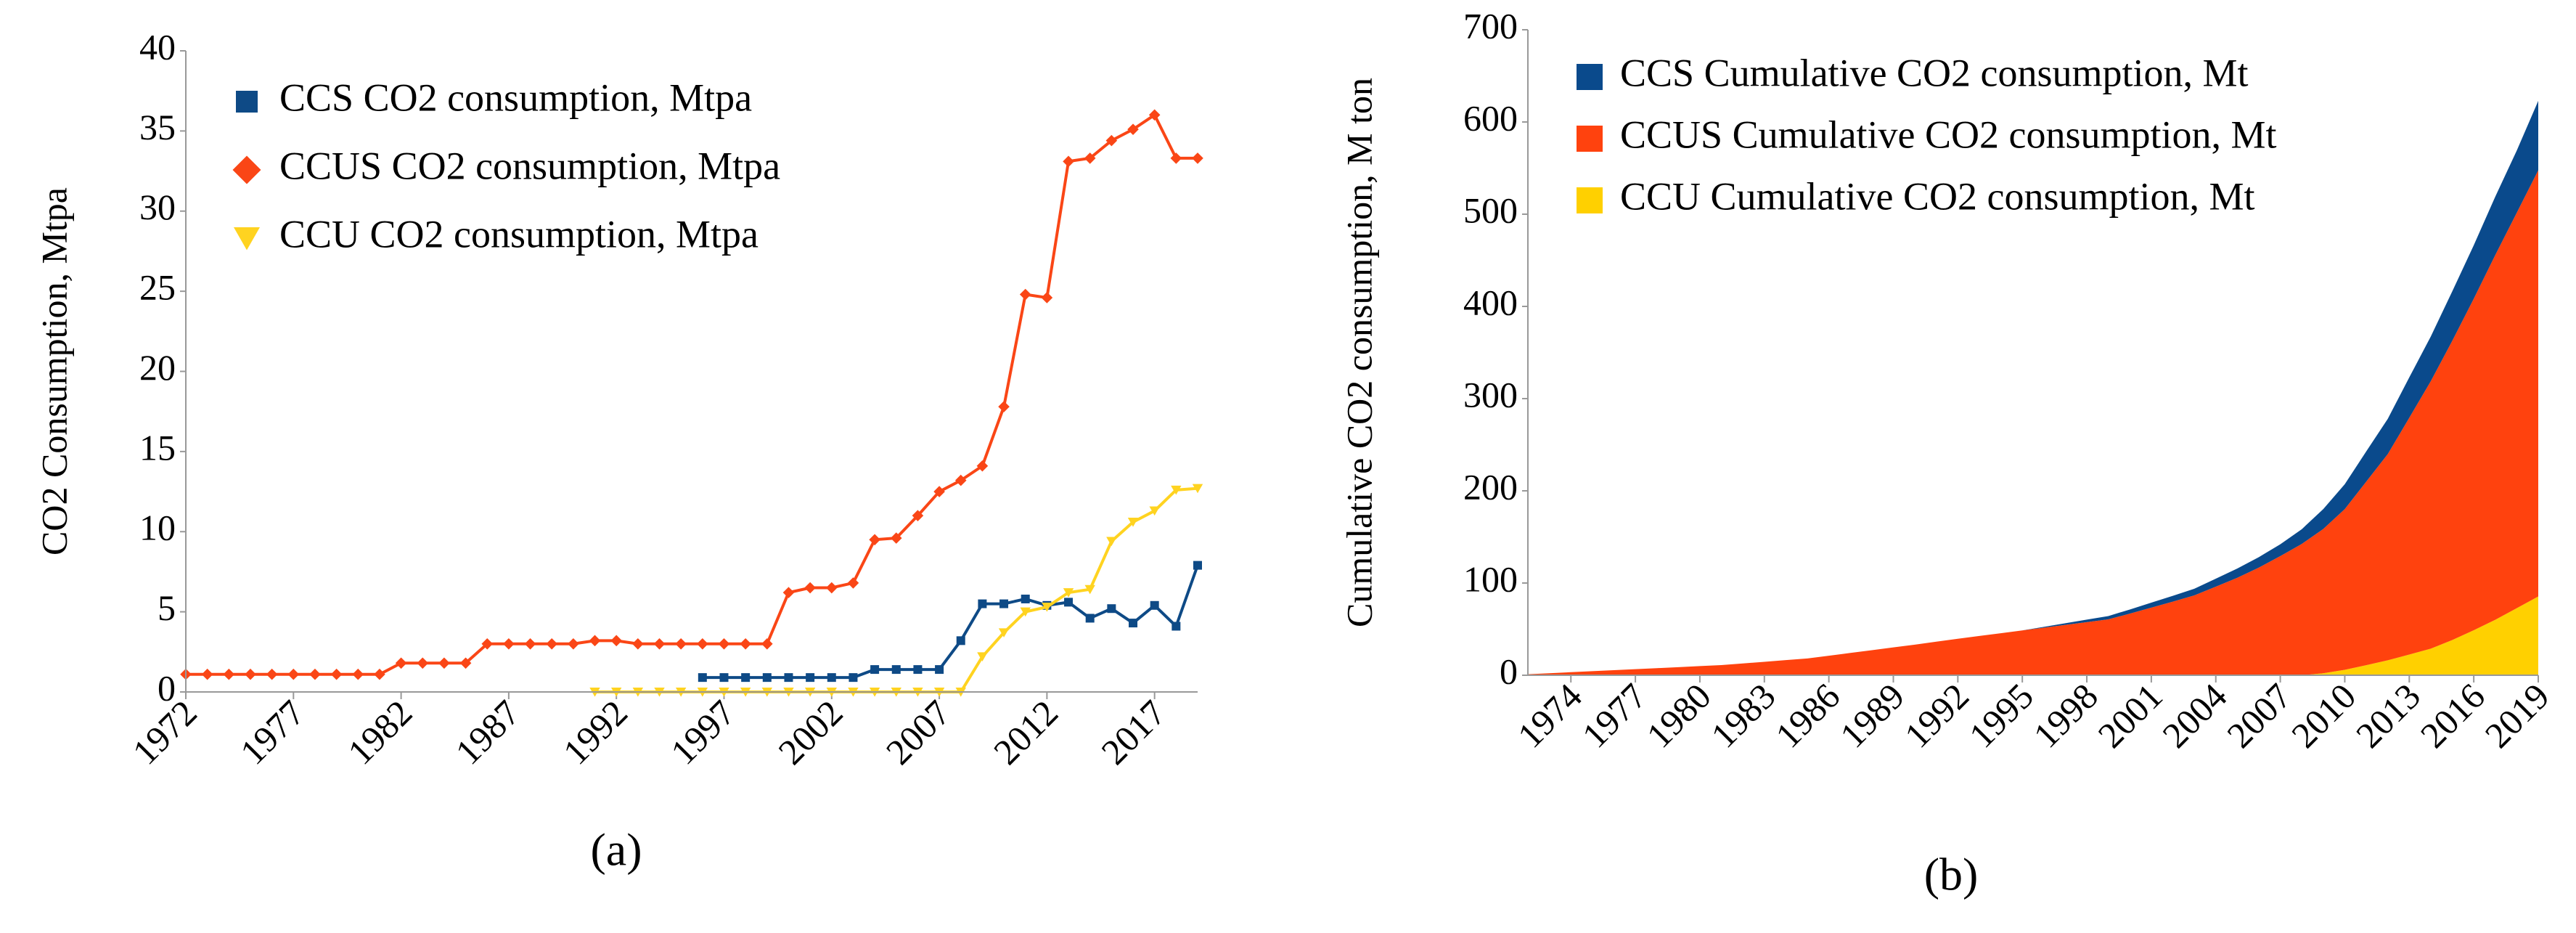 This screenshot has width=2576, height=933. What do you see at coordinates (1614, 715) in the screenshot?
I see `x-tick-label: 1977` at bounding box center [1614, 715].